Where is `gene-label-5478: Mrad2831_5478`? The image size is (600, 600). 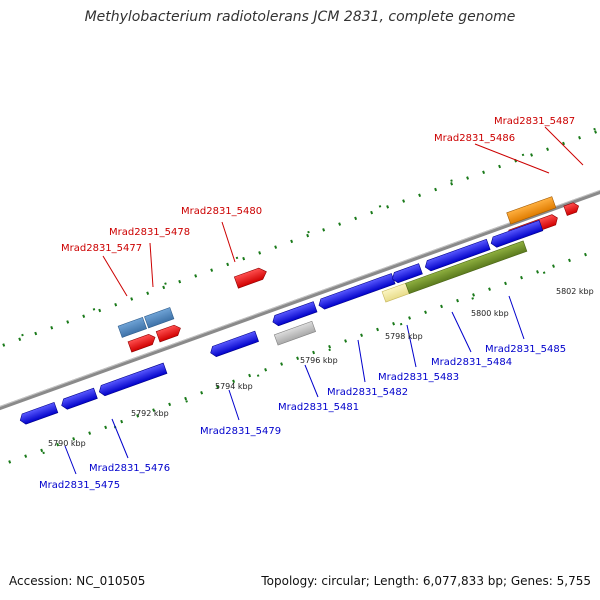 gene-label-5478: Mrad2831_5478 is located at coordinates (149, 232).